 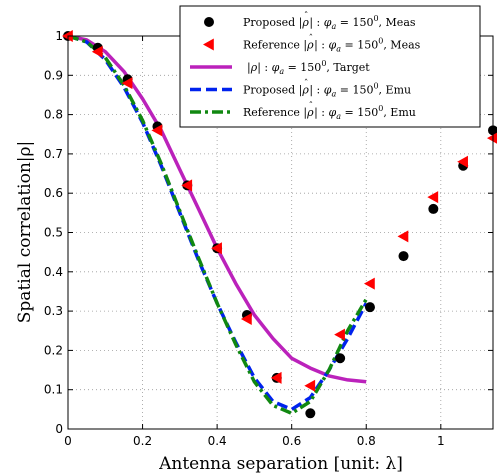 What do you see at coordinates (329, 21) in the screenshot?
I see `legend-label-0: Proposed |ρˆ| : φa = 1500, Meas` at bounding box center [329, 21].